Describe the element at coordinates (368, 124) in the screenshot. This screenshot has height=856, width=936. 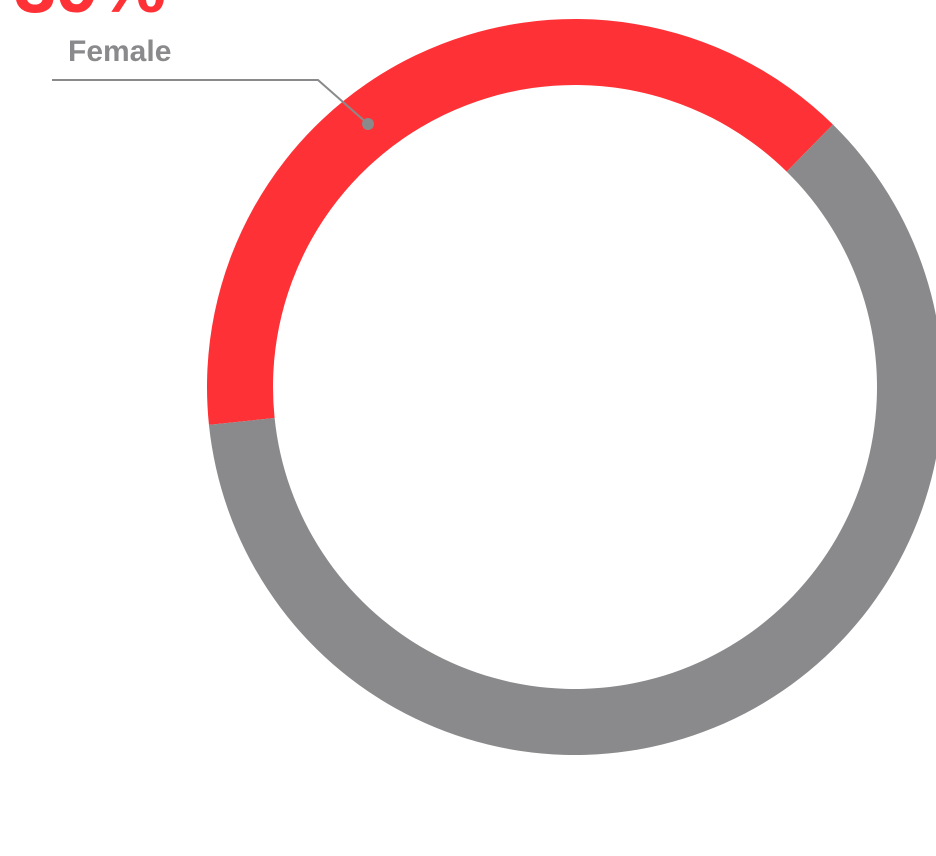
I see `leader-dot` at that location.